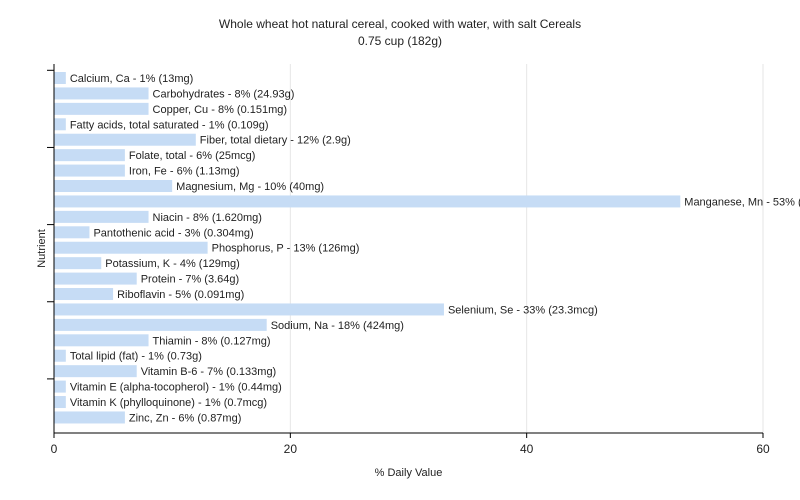 The height and width of the screenshot is (500, 800). Describe the element at coordinates (209, 372) in the screenshot. I see `bar-label: Vitamin B-6 - 7% (0.133mg)` at that location.